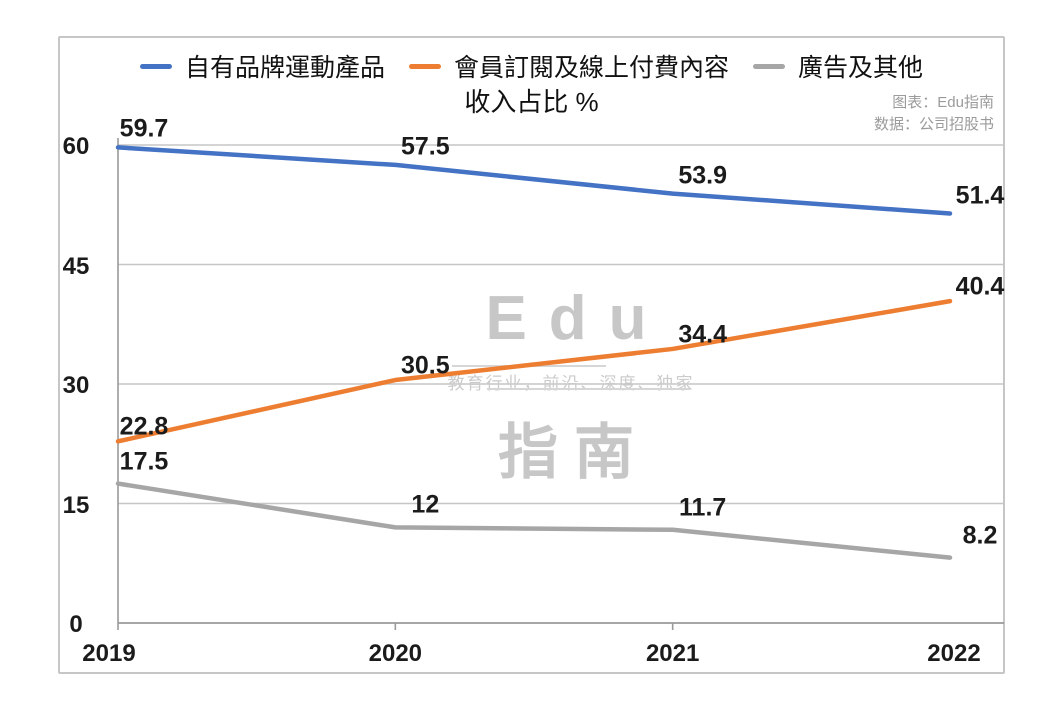 This screenshot has width=1060, height=704. I want to click on legend-label: 會員訂閱及線上付費內容, so click(591, 68).